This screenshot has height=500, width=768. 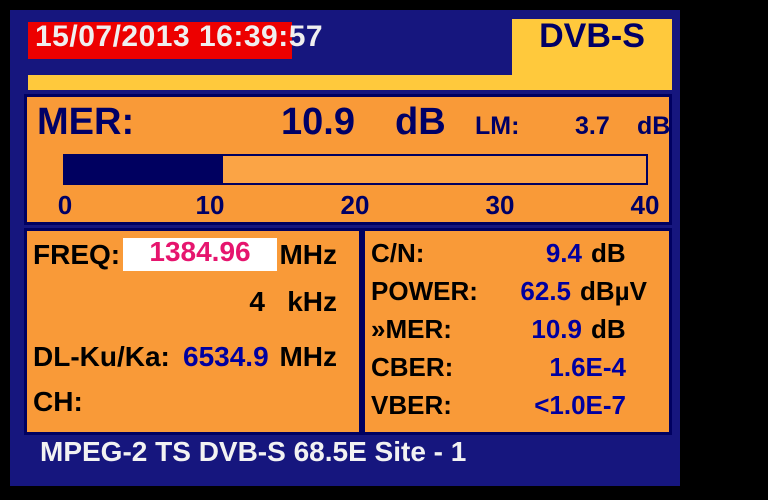 I want to click on measure-row-cber: CBER: 1.6E-4, so click(x=517, y=373).